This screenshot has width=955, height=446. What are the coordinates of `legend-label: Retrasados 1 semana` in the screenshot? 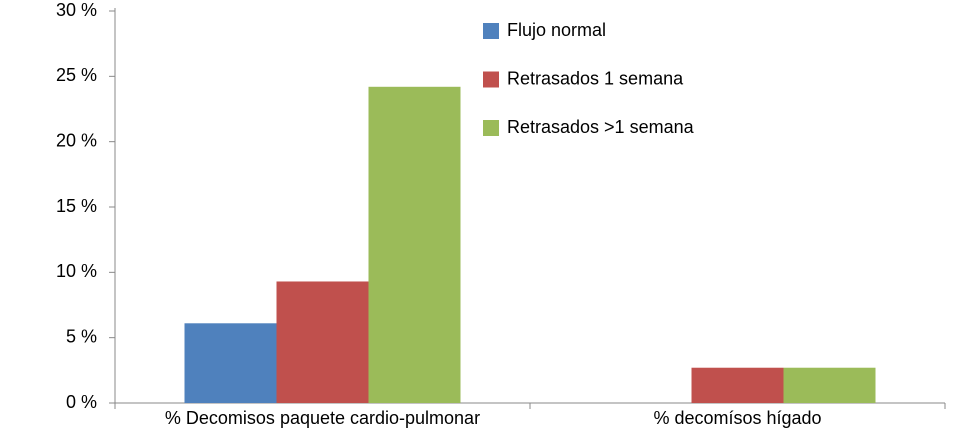 It's located at (595, 78).